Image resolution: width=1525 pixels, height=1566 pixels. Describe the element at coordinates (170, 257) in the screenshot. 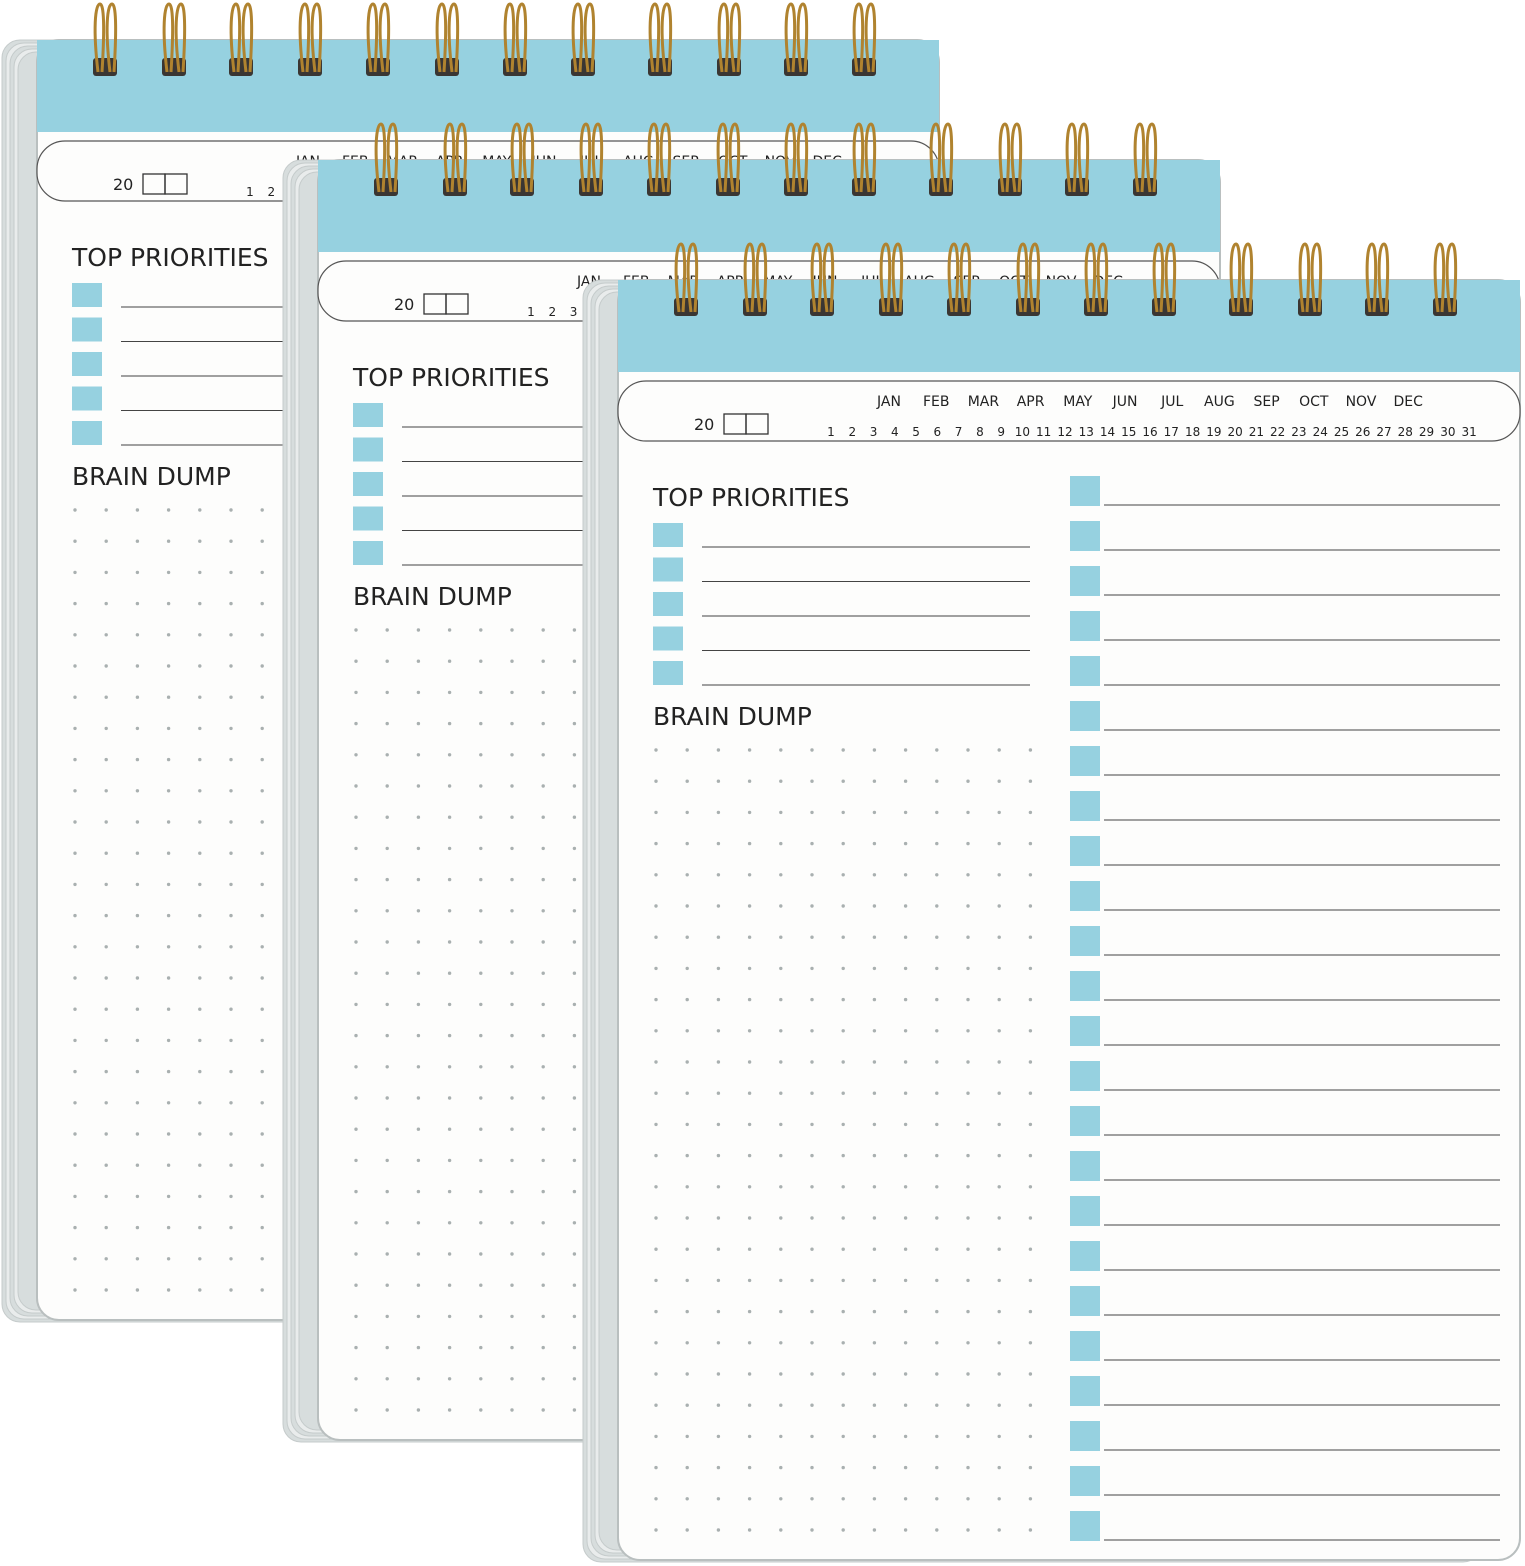

I see `section-title: TOP PRIORITIES` at that location.